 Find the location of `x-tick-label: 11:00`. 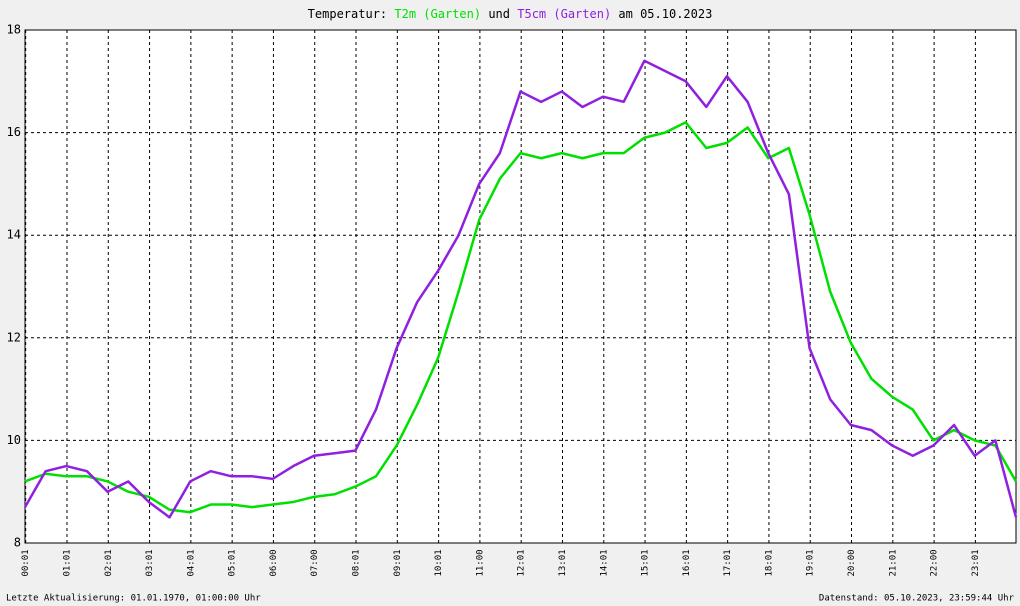

x-tick-label: 11:00 is located at coordinates (480, 562).